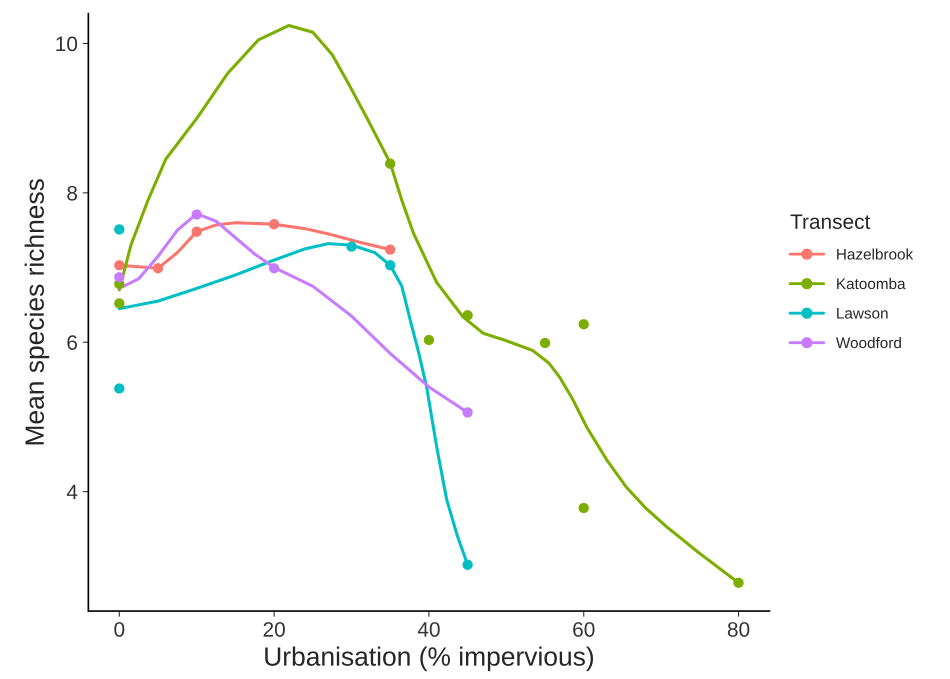 This screenshot has height=679, width=950. What do you see at coordinates (584, 629) in the screenshot?
I see `x-tick-label: 60` at bounding box center [584, 629].